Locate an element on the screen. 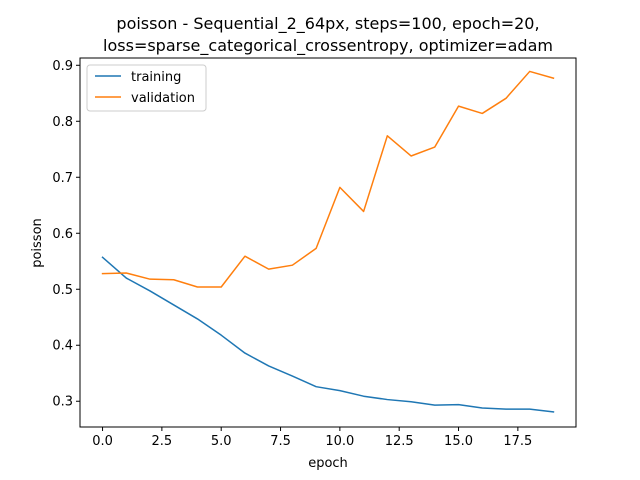 The width and height of the screenshot is (640, 480). legend-label-training: training is located at coordinates (156, 77).